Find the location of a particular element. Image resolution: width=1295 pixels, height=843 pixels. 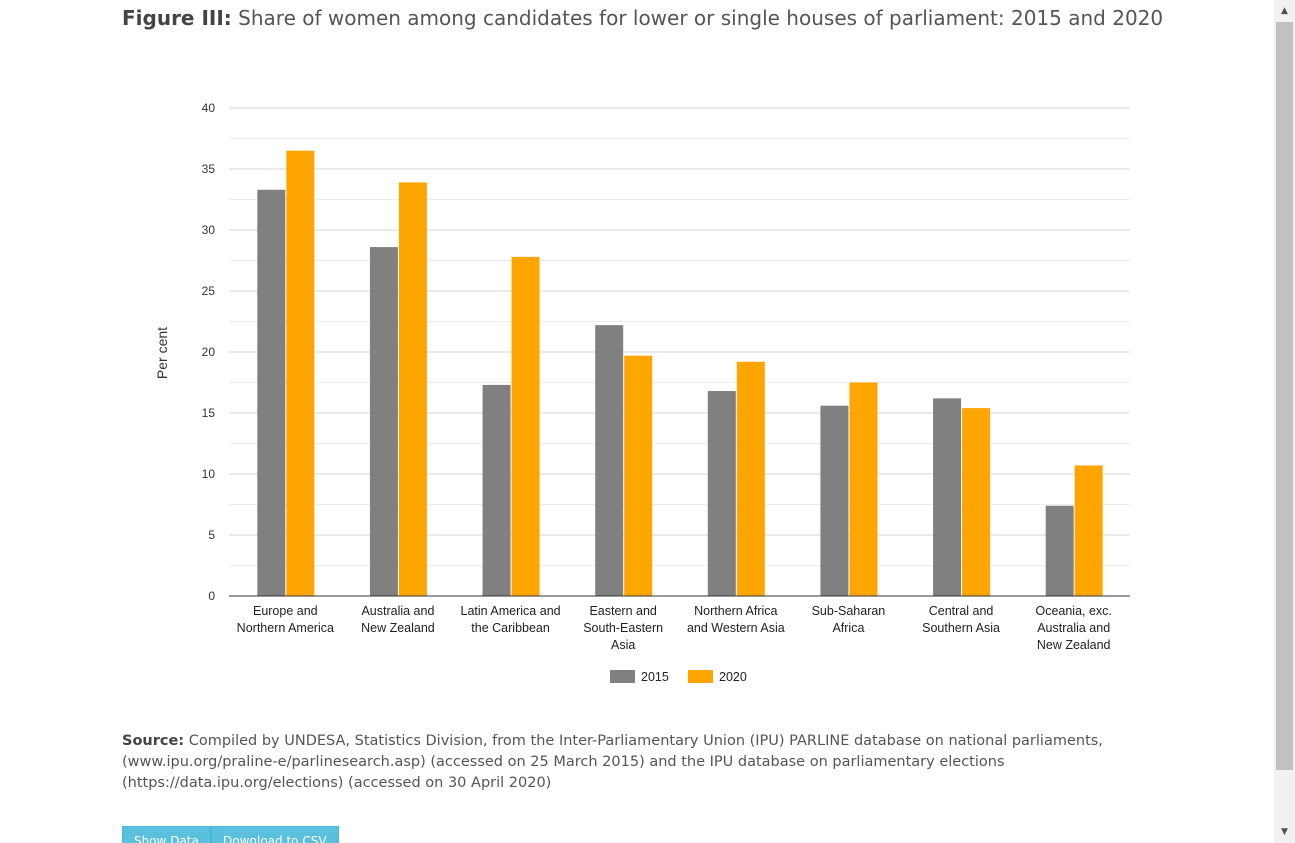

y-tick-label: 10 is located at coordinates (209, 474).